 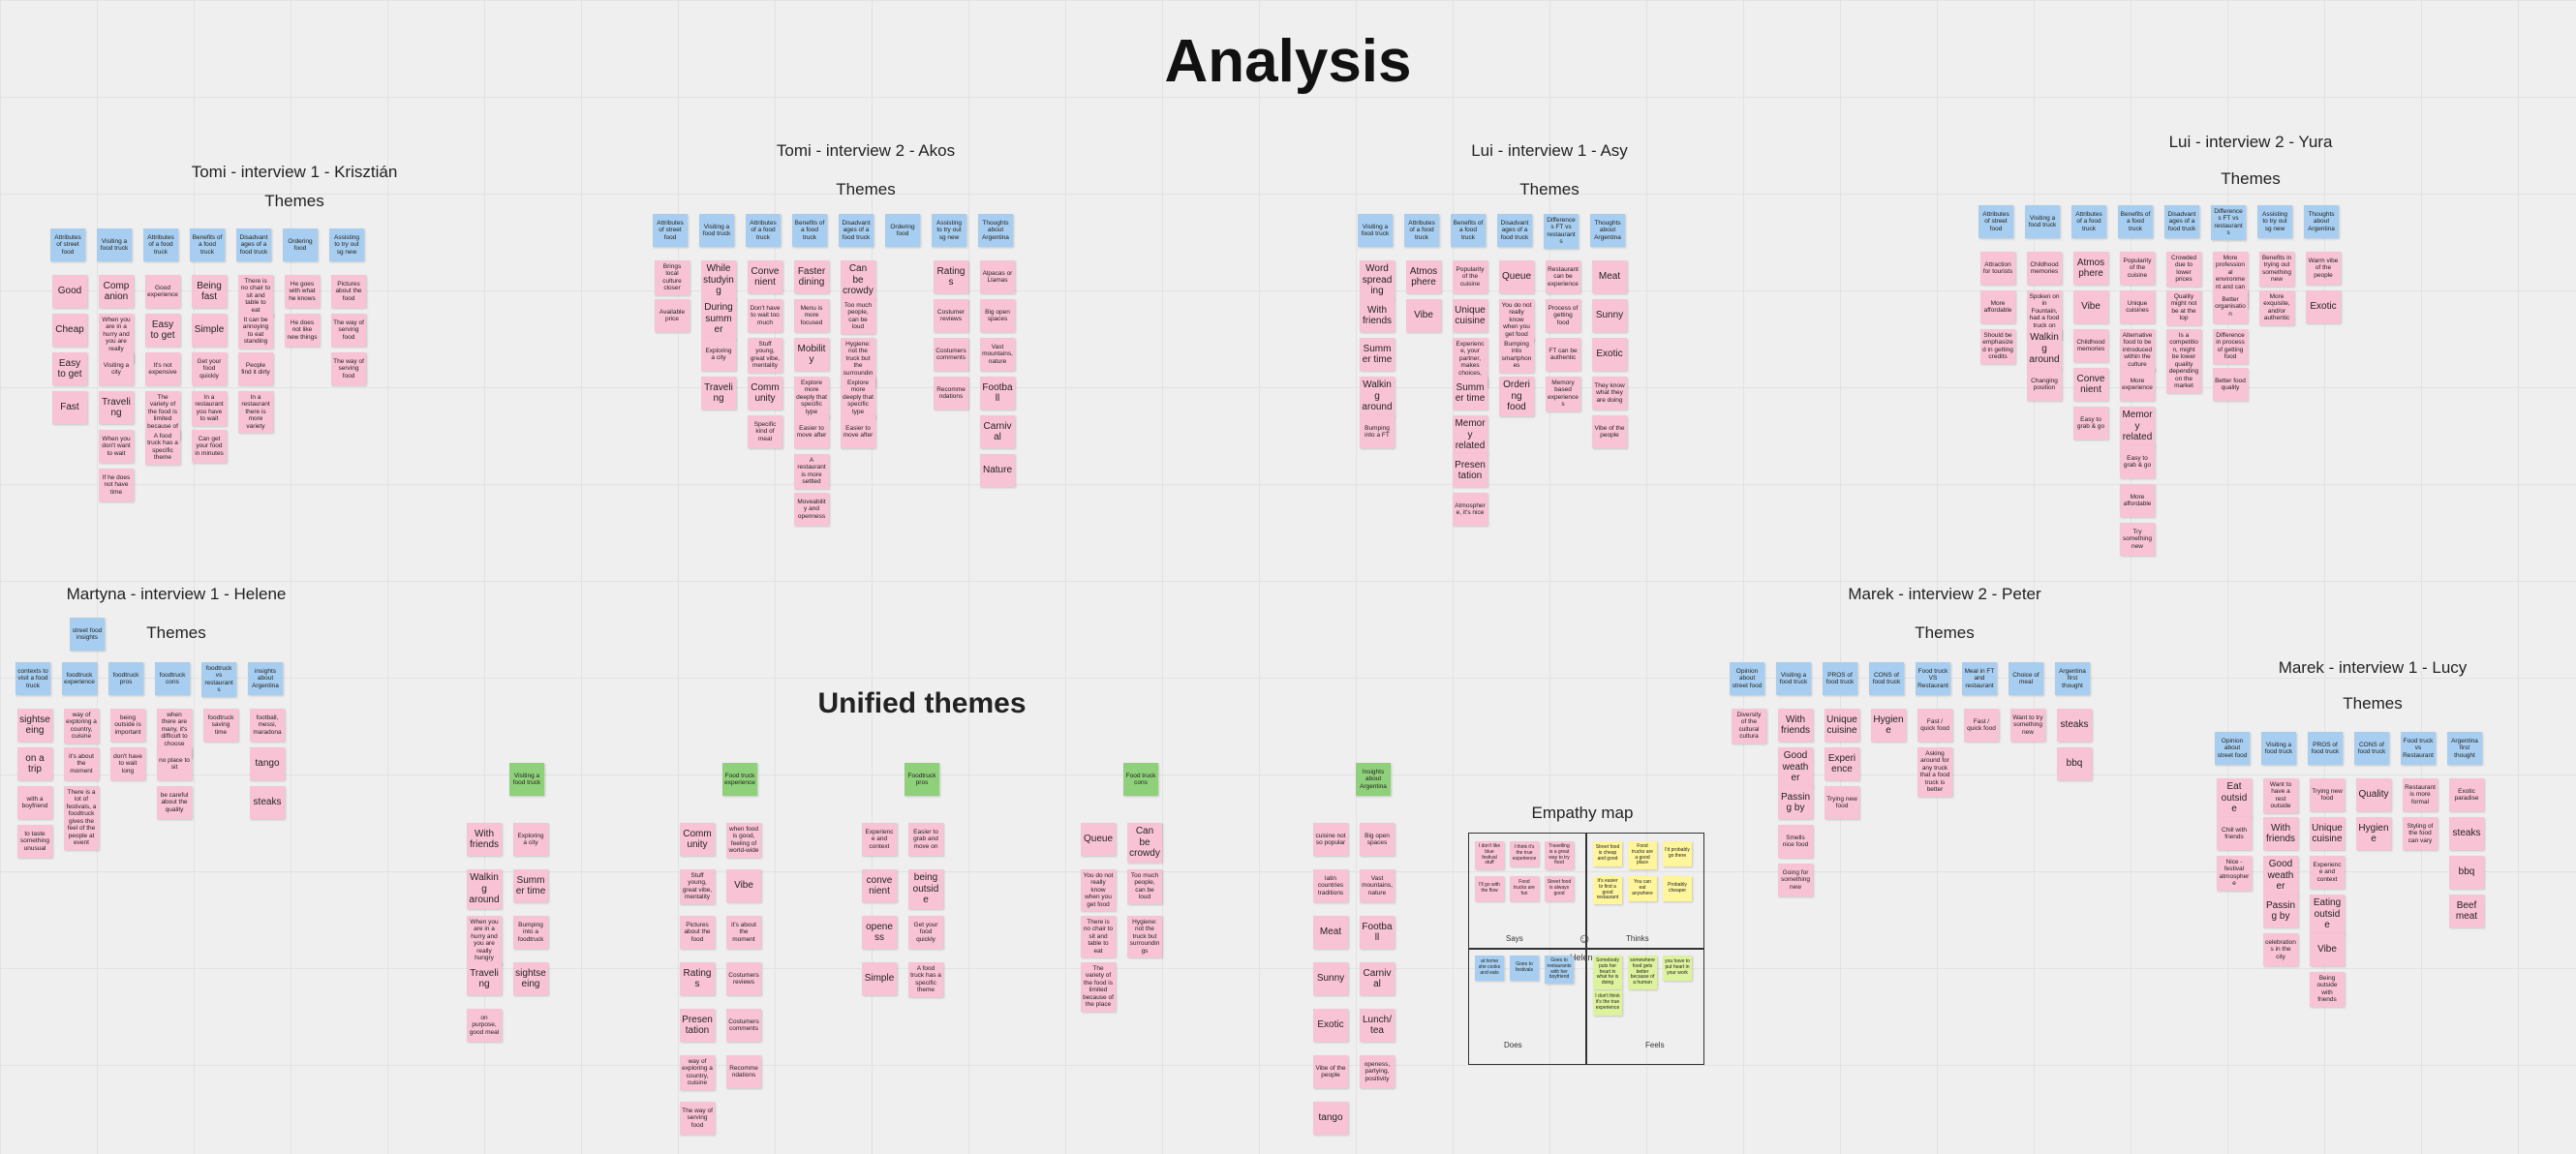 What do you see at coordinates (160, 244) in the screenshot?
I see `theme-header-note: Attributes of a food truck` at bounding box center [160, 244].